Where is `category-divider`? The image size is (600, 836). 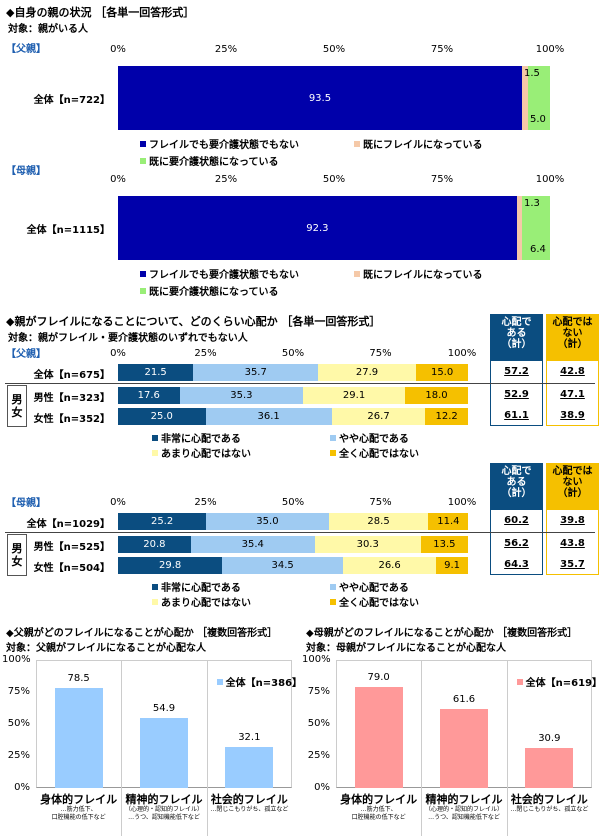
category-divider is located at coordinates (122, 748).